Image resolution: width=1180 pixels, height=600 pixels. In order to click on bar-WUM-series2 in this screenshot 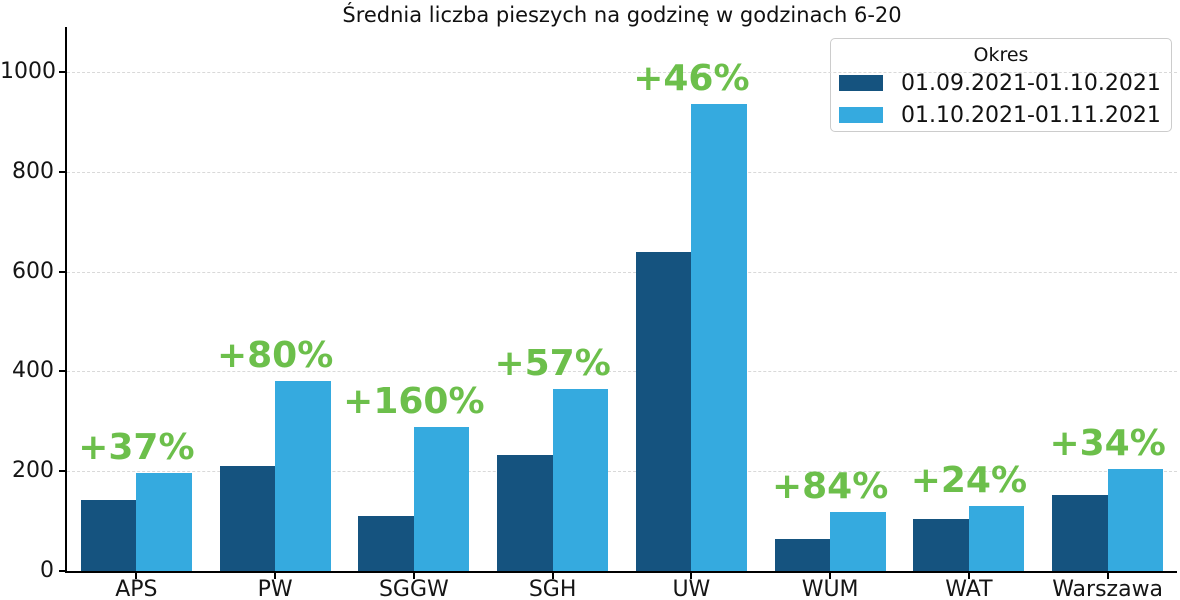, I will do `click(858, 541)`.